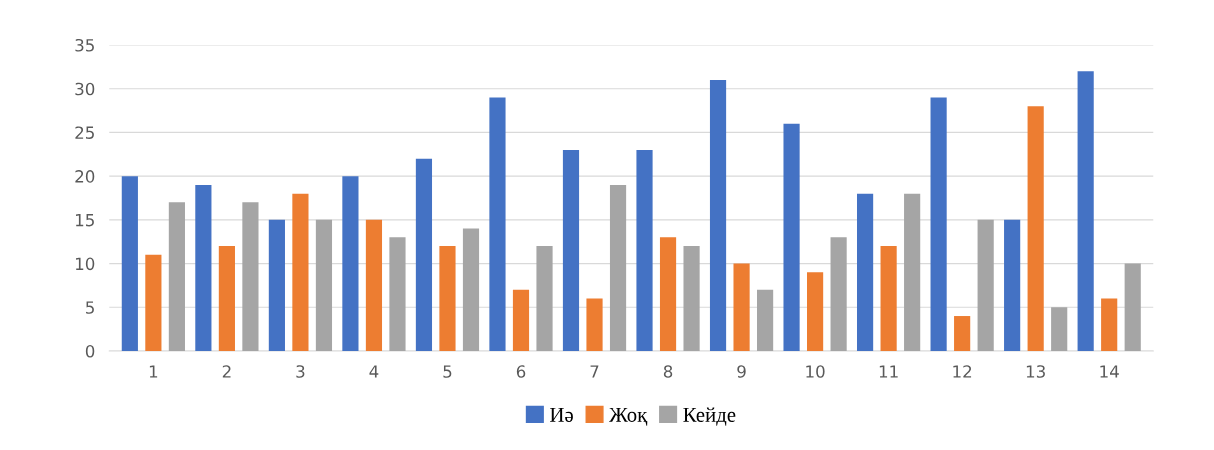 This screenshot has height=450, width=1214. Describe the element at coordinates (153, 371) in the screenshot. I see `x-tick-label: 1` at that location.